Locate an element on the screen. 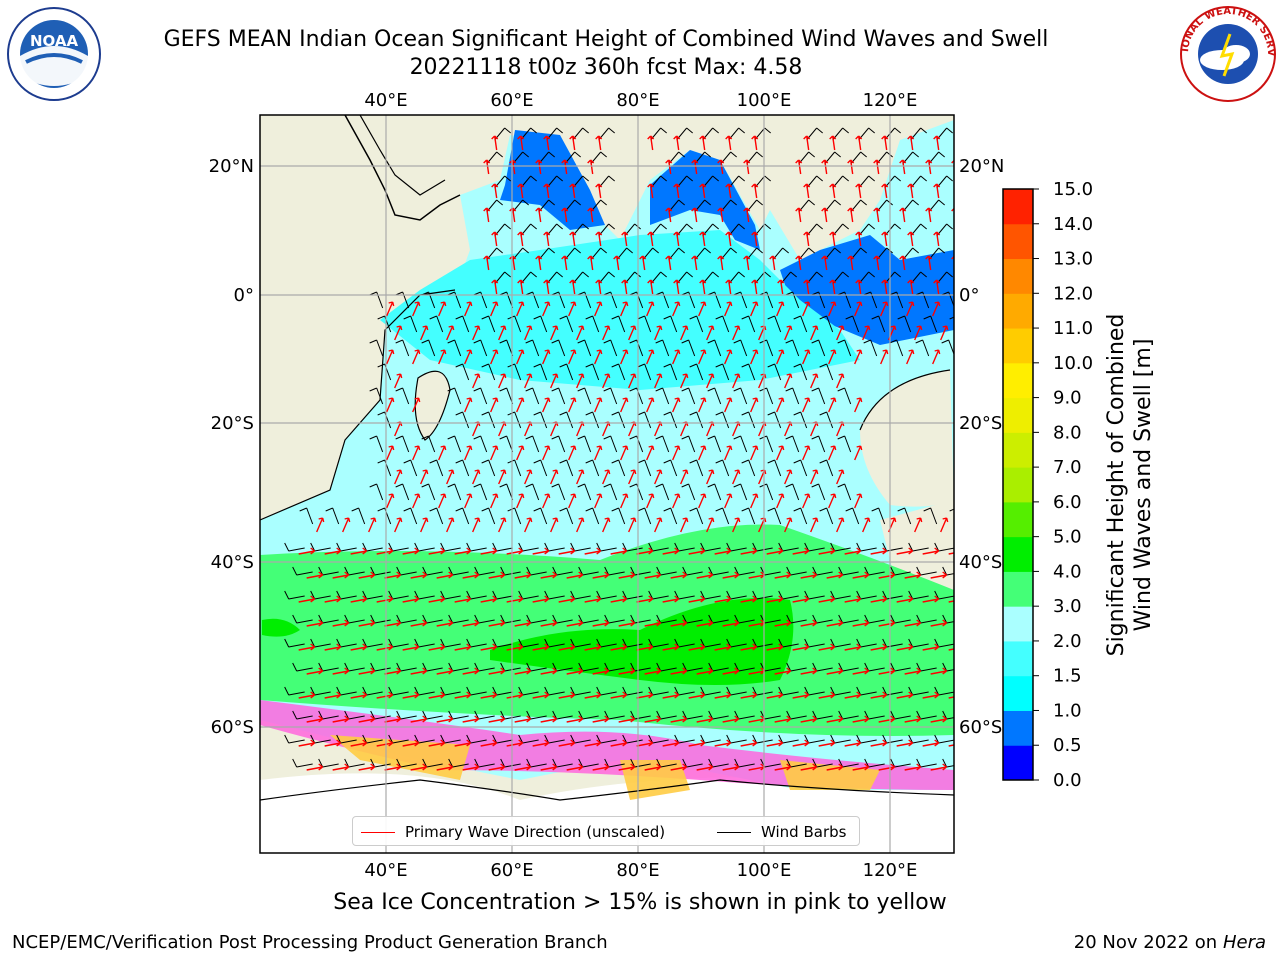  lon-label-bottom: 120°E is located at coordinates (890, 870).